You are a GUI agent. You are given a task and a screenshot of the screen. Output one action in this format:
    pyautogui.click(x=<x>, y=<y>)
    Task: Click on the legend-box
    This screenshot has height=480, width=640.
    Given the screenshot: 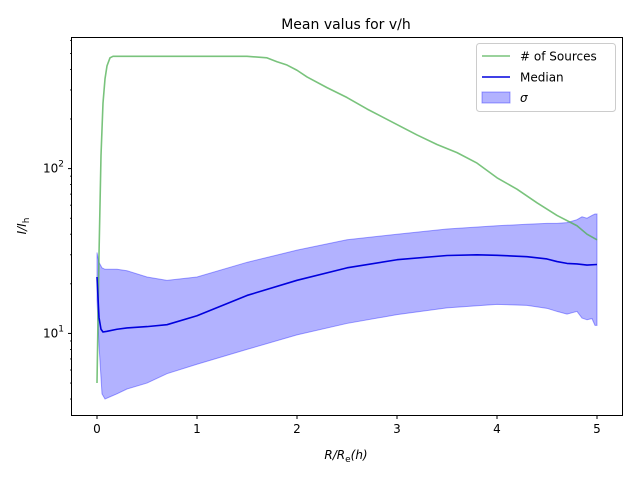 What is the action you would take?
    pyautogui.click(x=546, y=77)
    